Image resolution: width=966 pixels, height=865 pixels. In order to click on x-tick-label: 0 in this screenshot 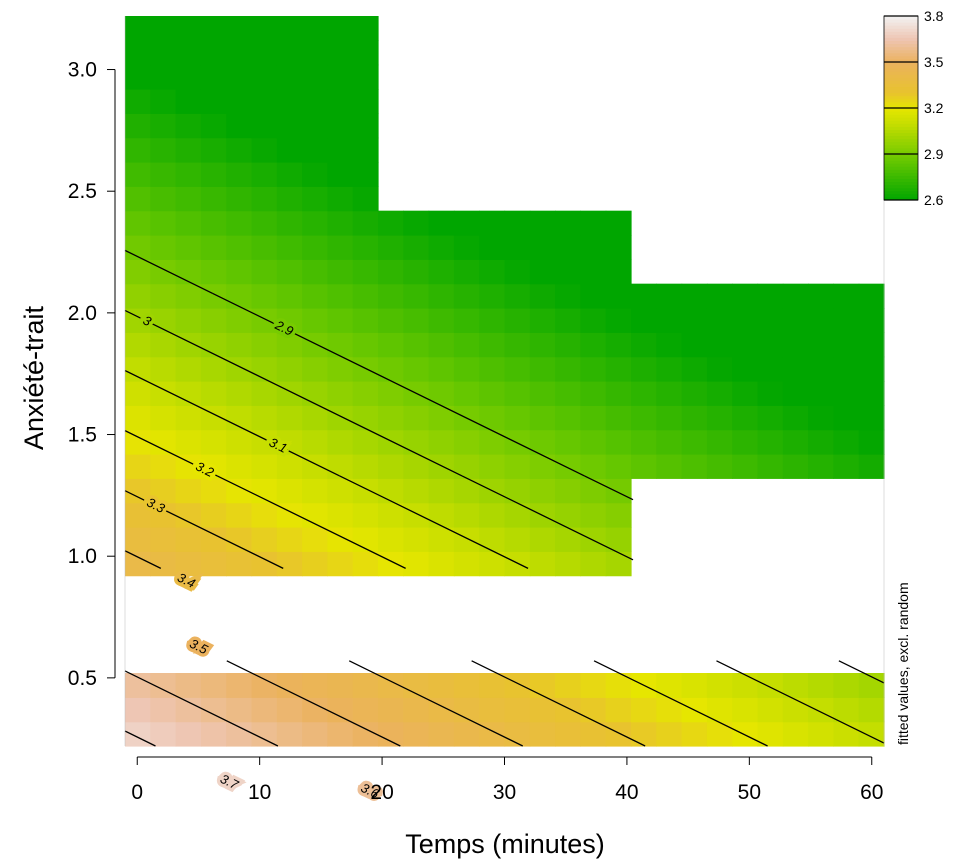, I will do `click(137, 792)`.